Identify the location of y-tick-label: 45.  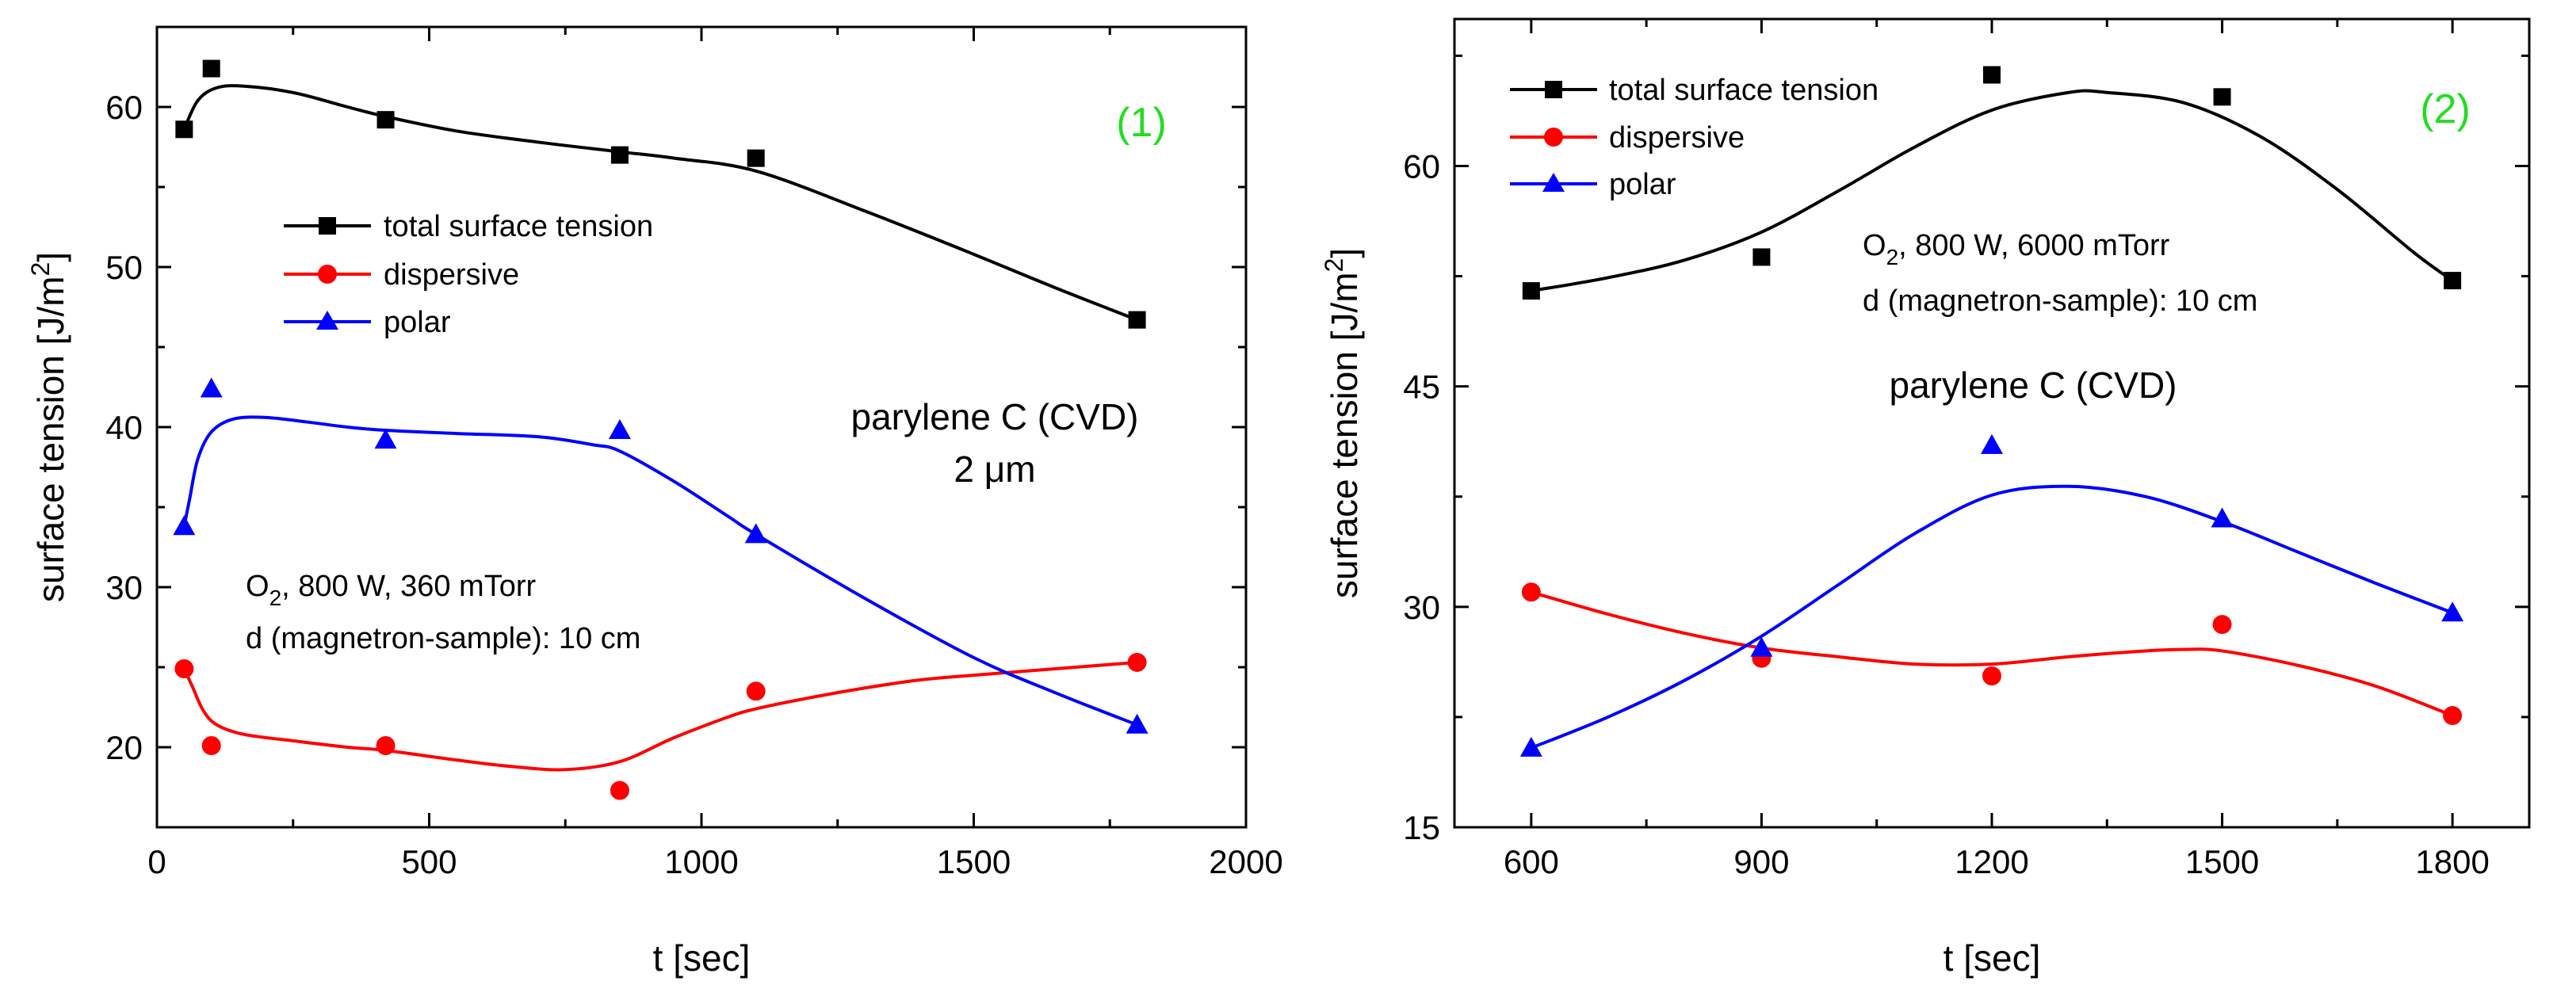
(1421, 387).